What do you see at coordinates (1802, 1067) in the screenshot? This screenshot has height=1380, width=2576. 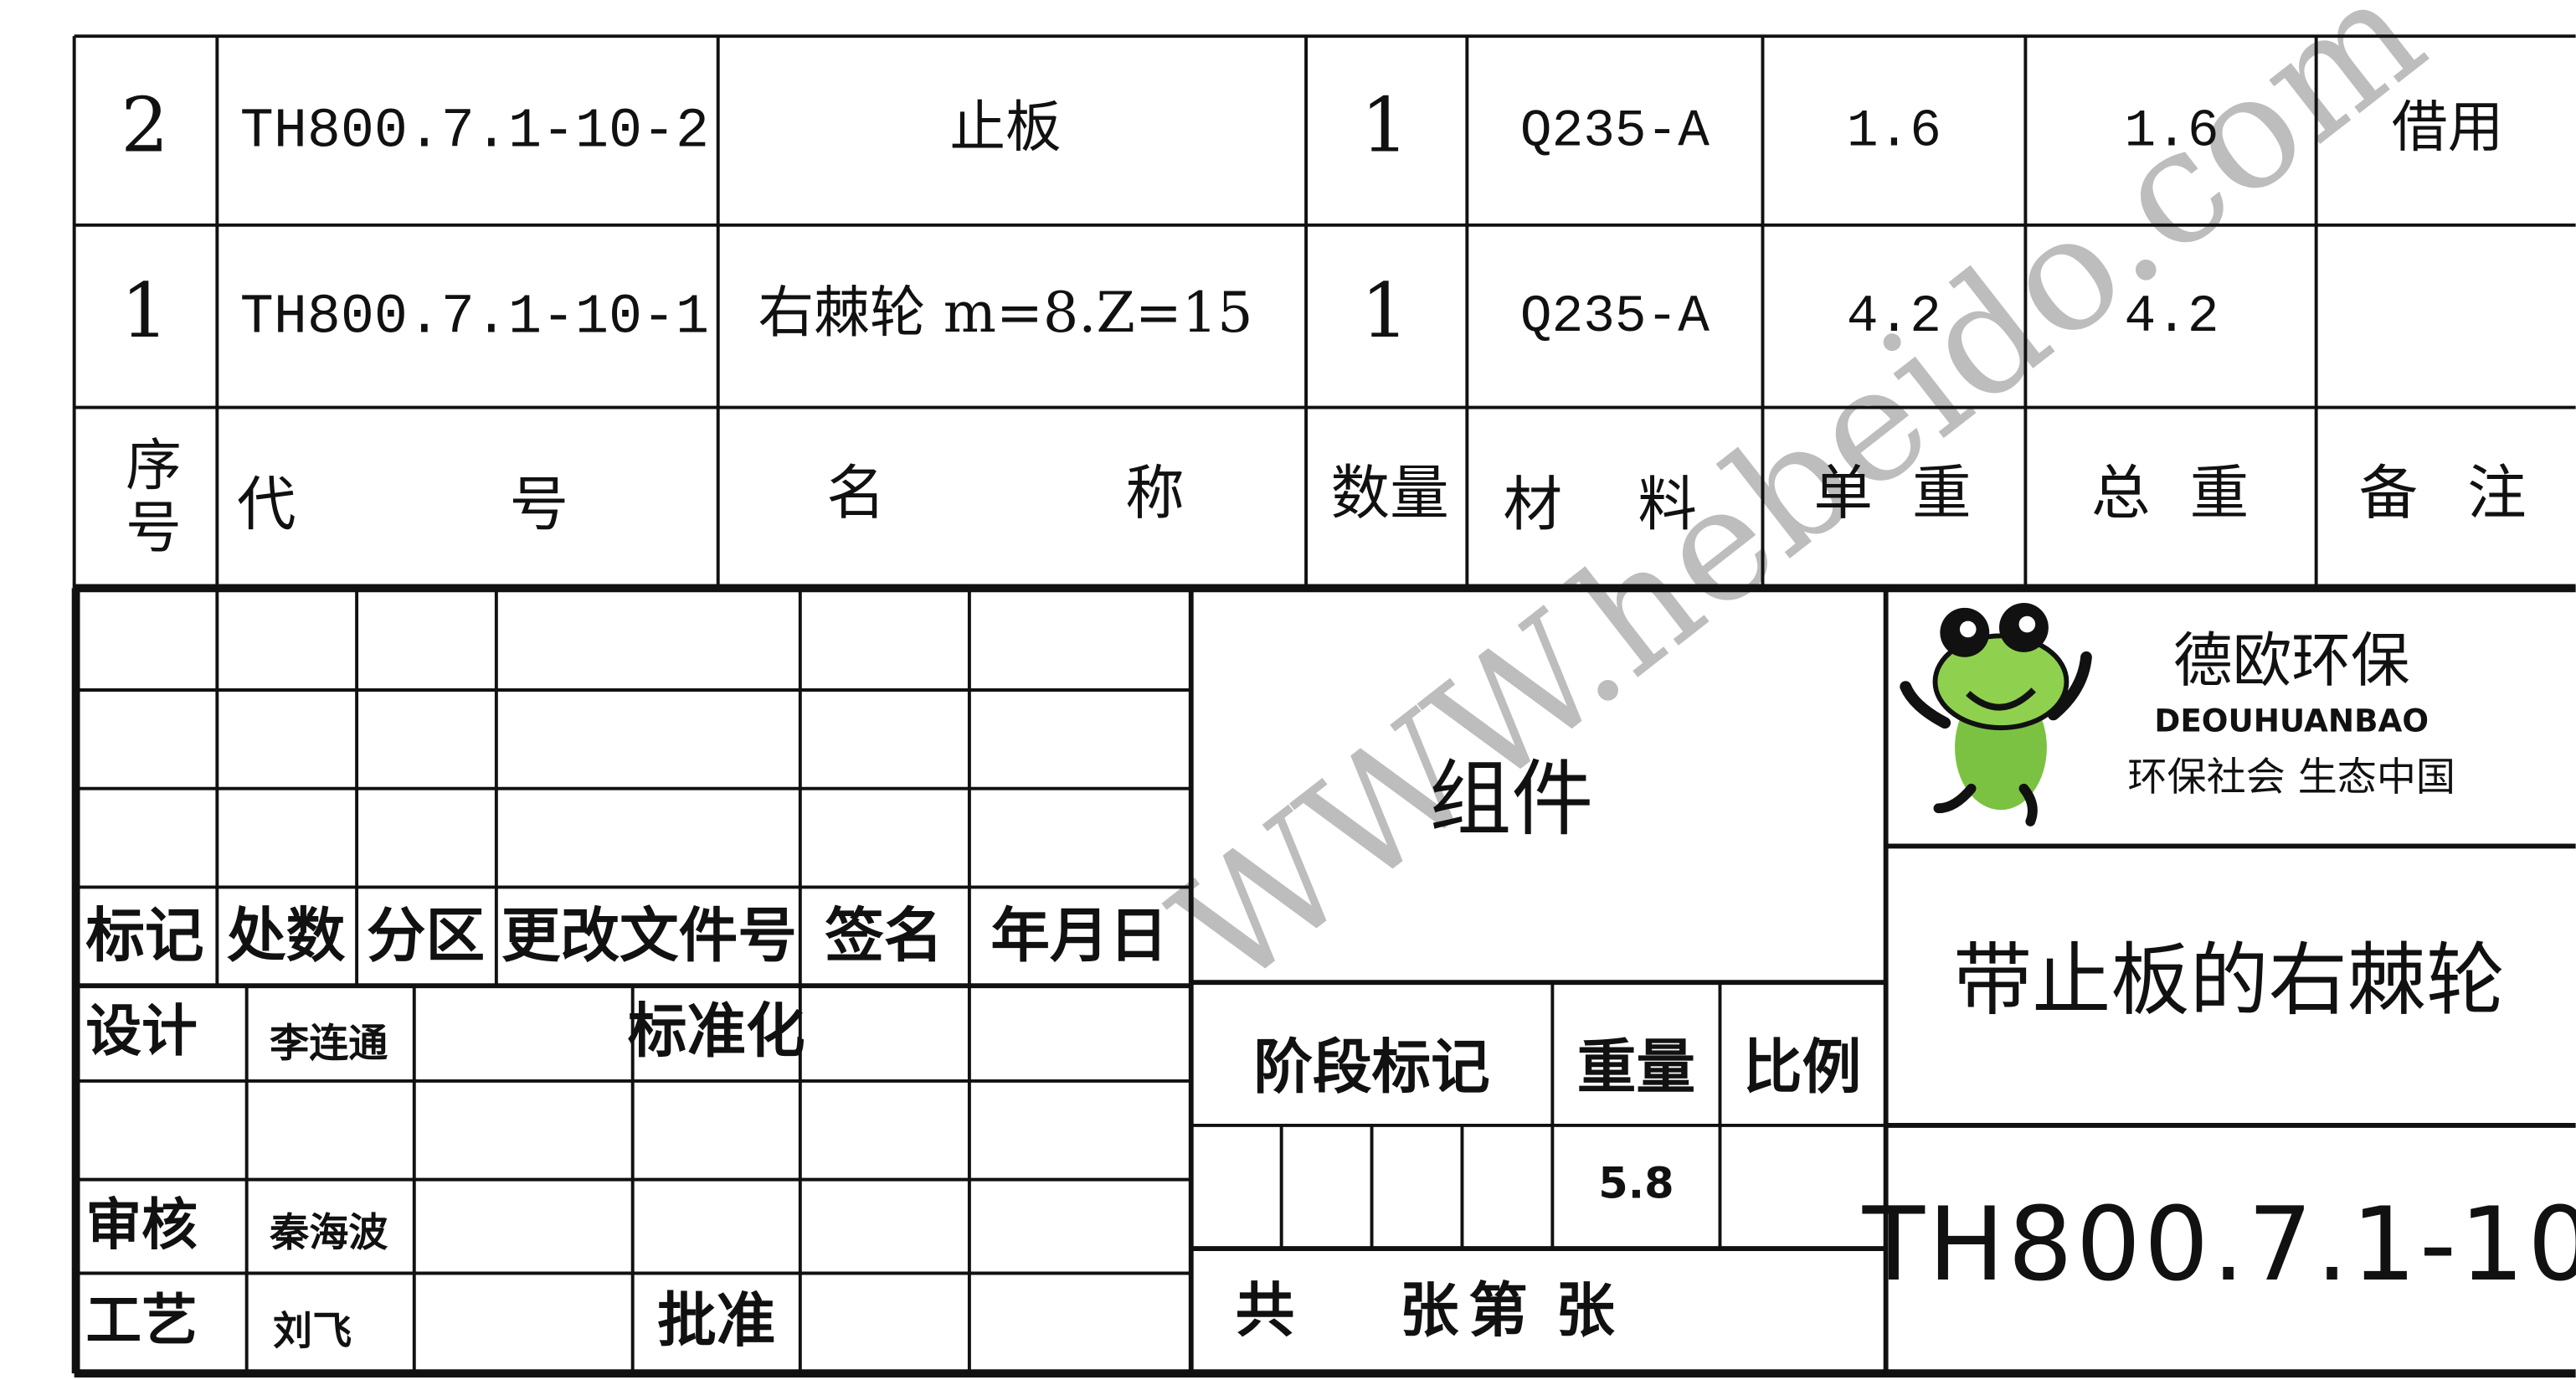 I see `scale-label: 比例` at bounding box center [1802, 1067].